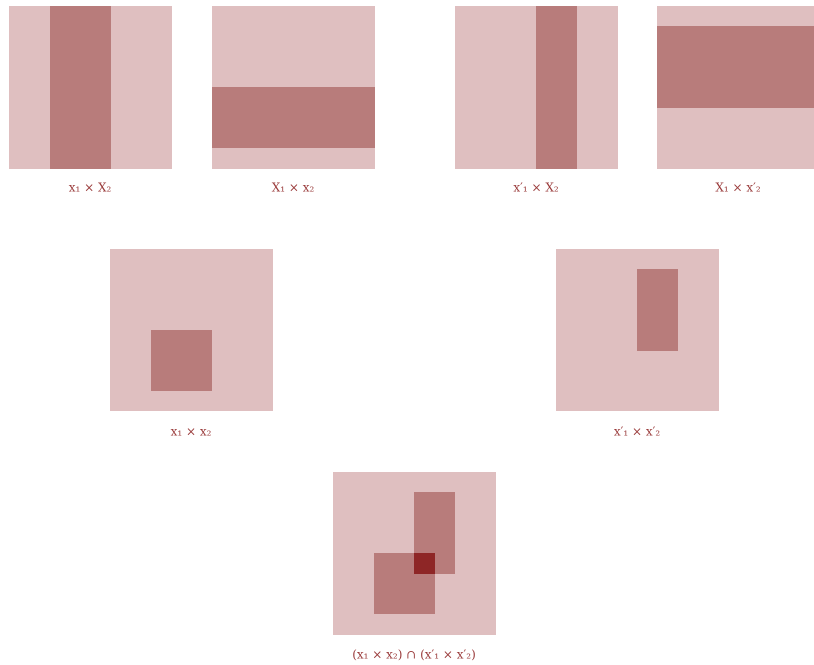  I want to click on panel-label: (x₁ × x₂) ∩ (x′₁ × x′₂), so click(414, 655).